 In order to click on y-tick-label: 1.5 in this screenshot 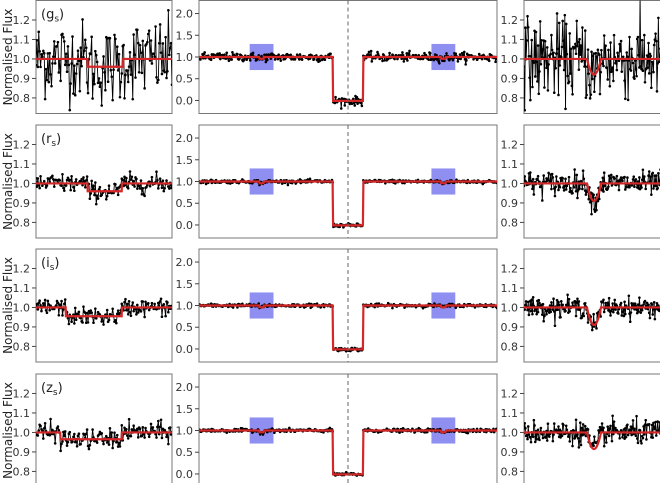, I will do `click(185, 35)`.